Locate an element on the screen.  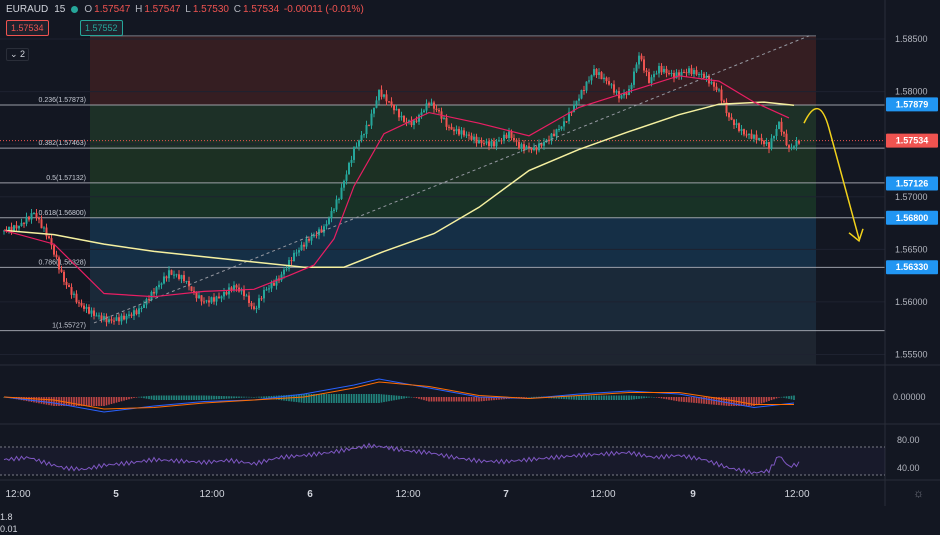
low-value: 1.57530 is located at coordinates (210, 9).